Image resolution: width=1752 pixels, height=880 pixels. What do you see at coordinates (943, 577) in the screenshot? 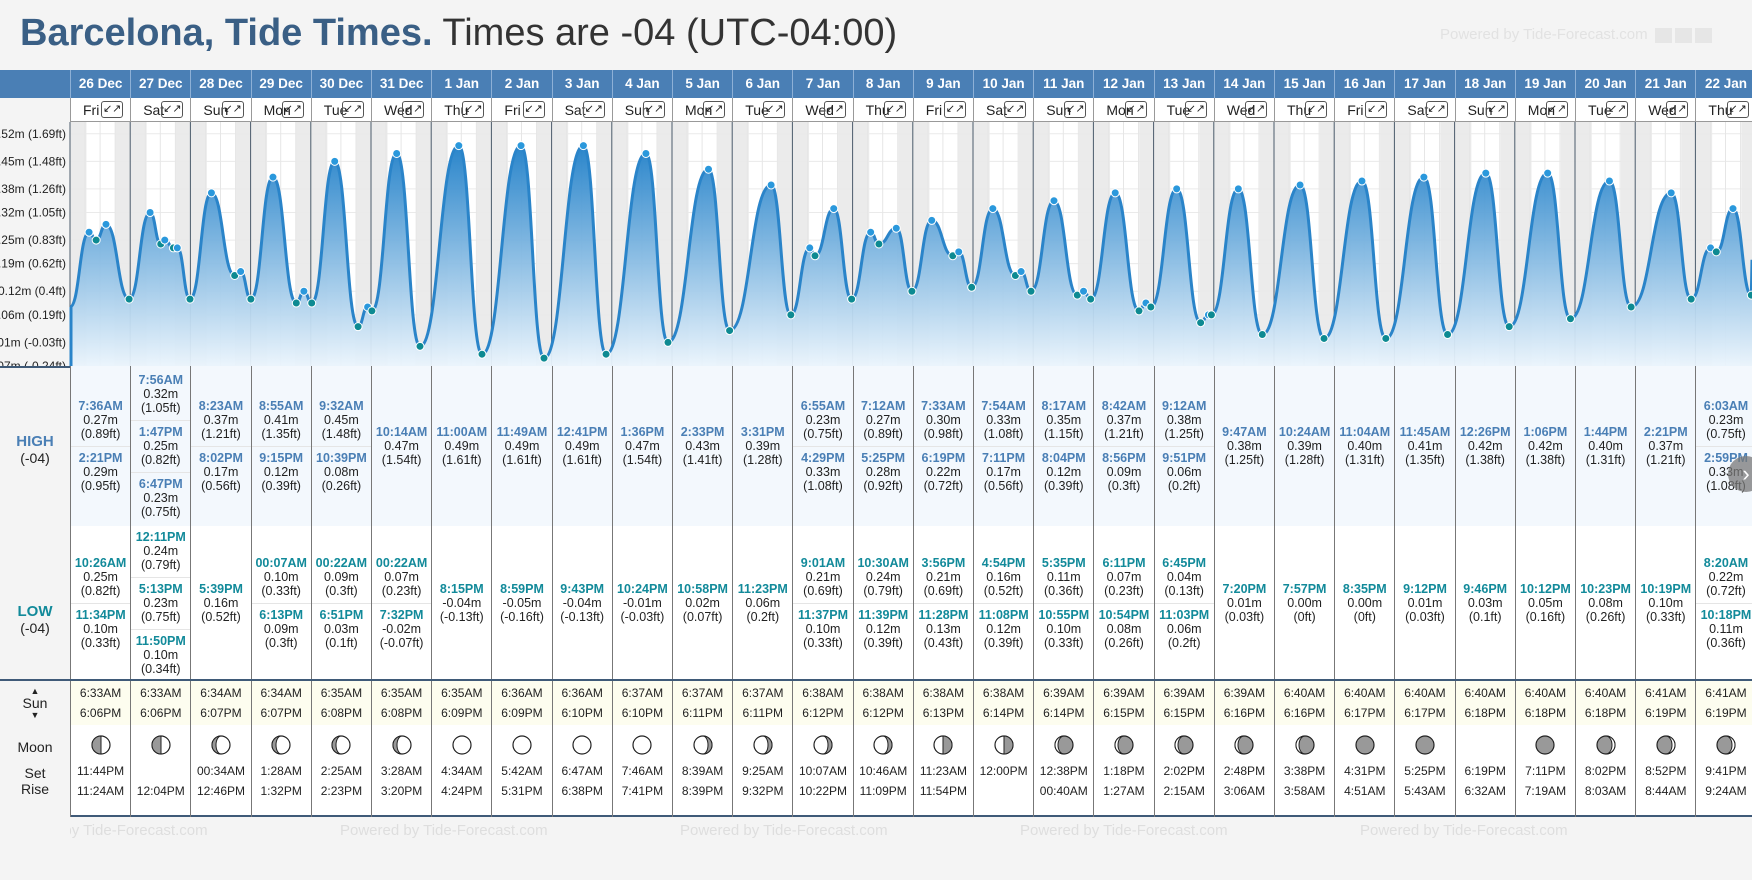
I see `low-tide-entry: 3:56PM 0.21m (0.69ft)` at bounding box center [943, 577].